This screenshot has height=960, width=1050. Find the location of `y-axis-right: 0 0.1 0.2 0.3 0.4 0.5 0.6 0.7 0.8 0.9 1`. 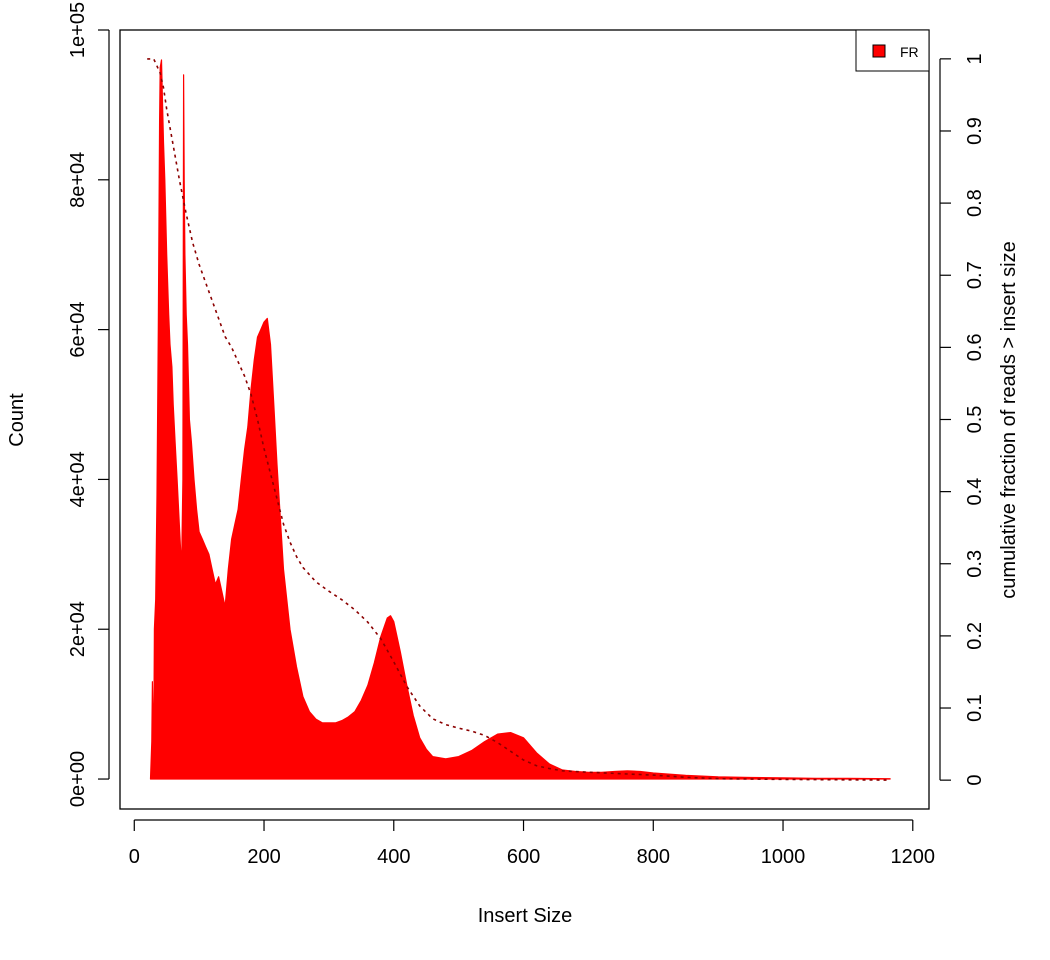

y-axis-right: 0 0.1 0.2 0.3 0.4 0.5 0.6 0.7 0.8 0.9 1 is located at coordinates (962, 419).